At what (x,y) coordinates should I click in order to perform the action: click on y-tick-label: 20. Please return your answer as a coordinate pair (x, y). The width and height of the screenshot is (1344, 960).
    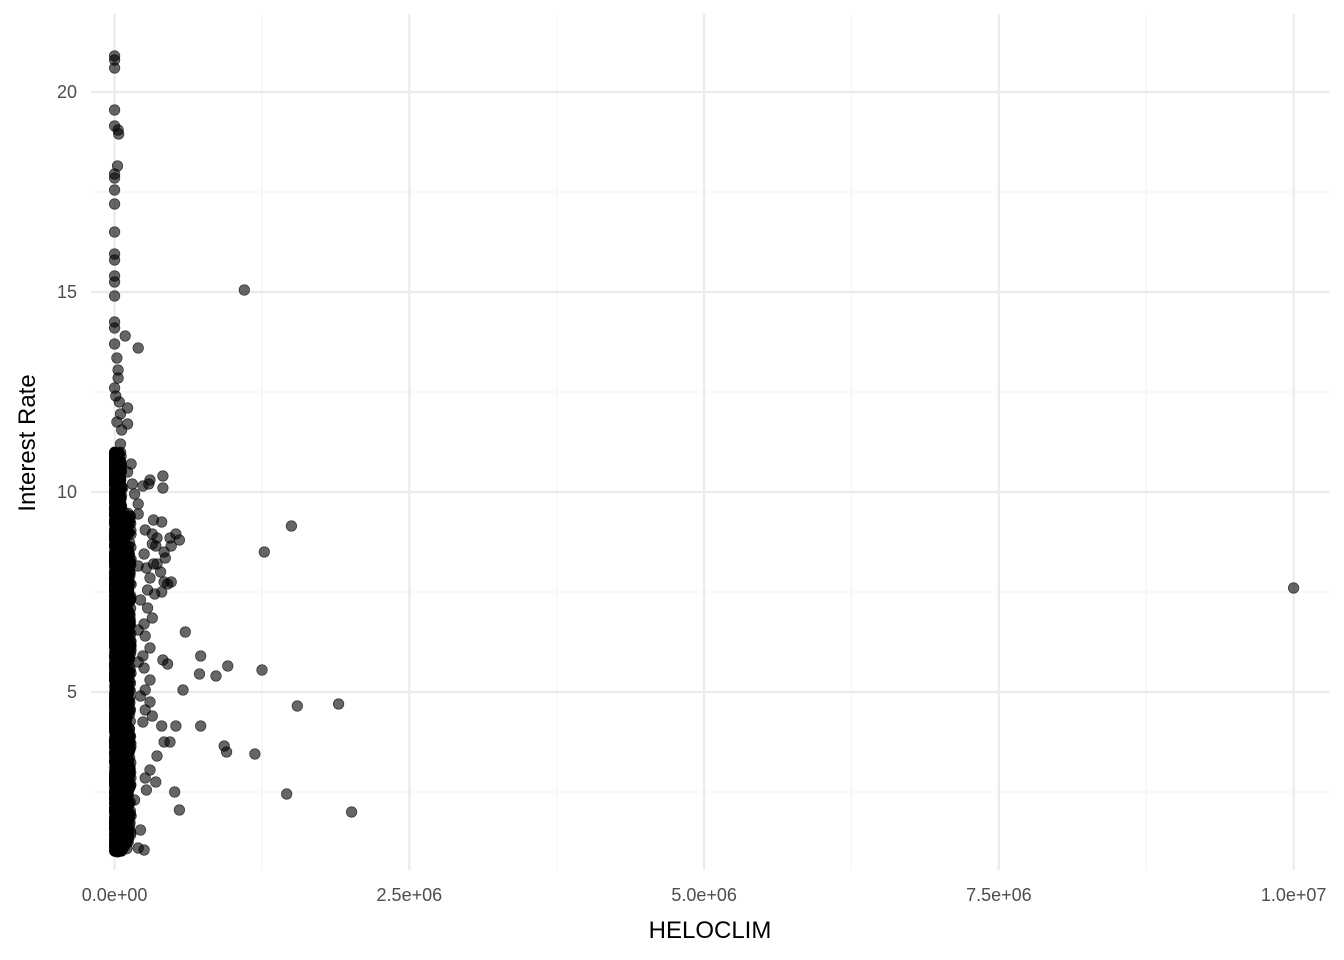
    Looking at the image, I should click on (67, 92).